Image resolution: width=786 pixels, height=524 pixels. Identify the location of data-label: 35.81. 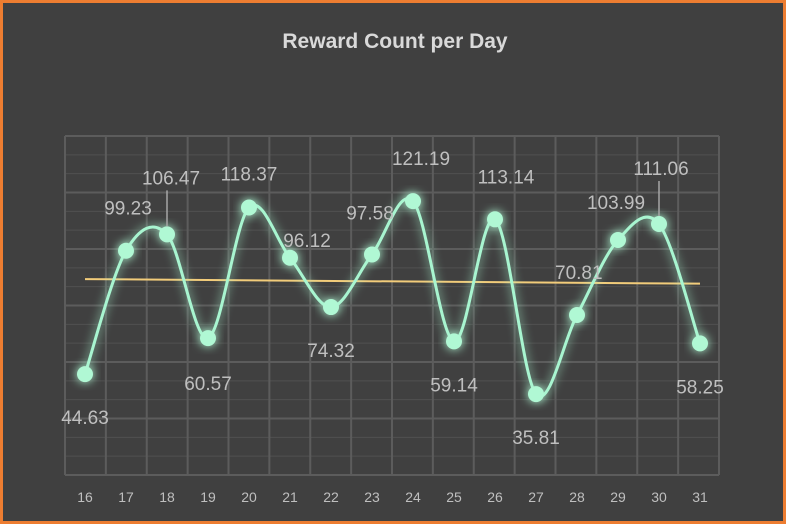
(536, 438).